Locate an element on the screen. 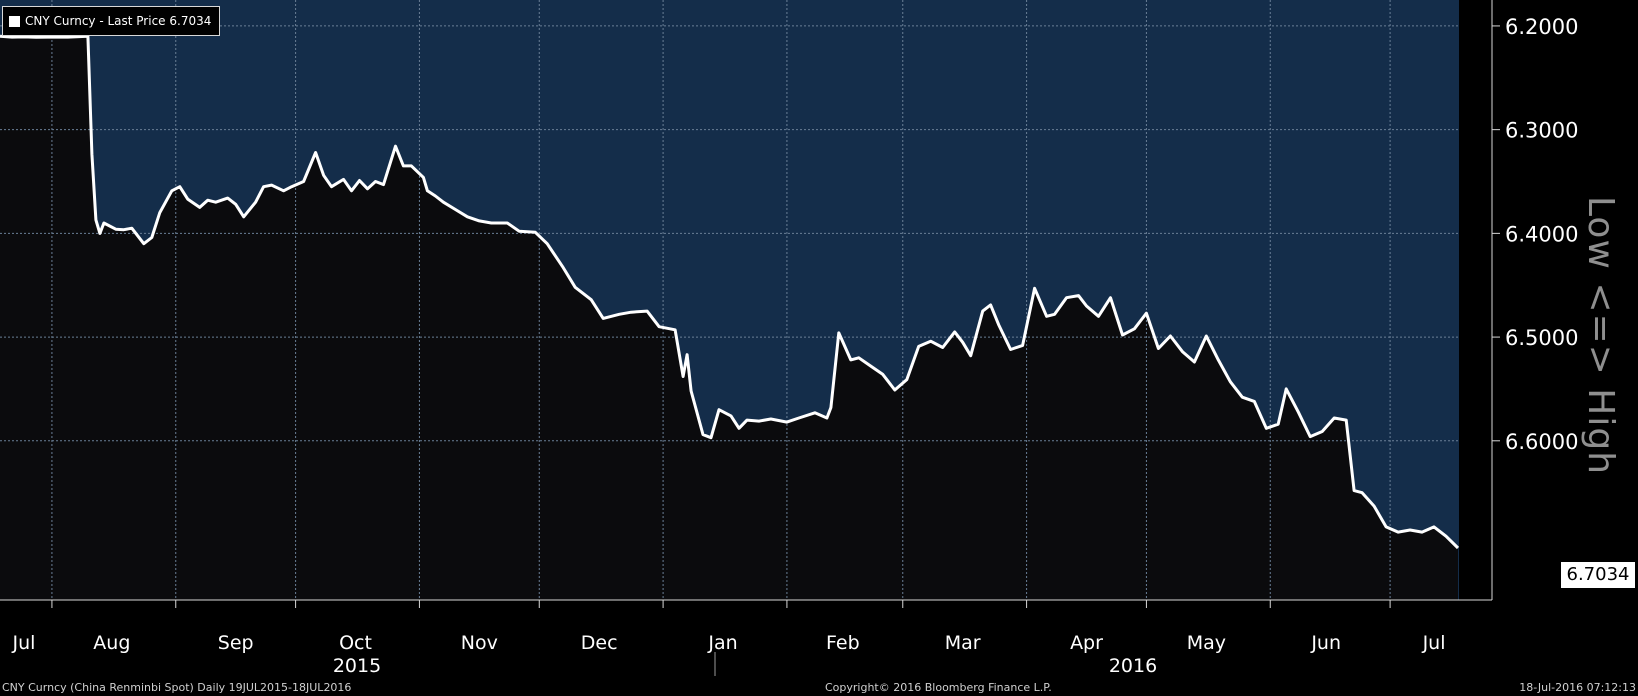 The image size is (1638, 696). last-price-tag: 6.7034 is located at coordinates (1598, 575).